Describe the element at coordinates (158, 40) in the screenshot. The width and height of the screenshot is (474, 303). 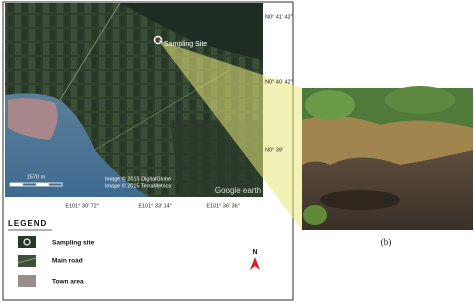
I see `site-marker` at that location.